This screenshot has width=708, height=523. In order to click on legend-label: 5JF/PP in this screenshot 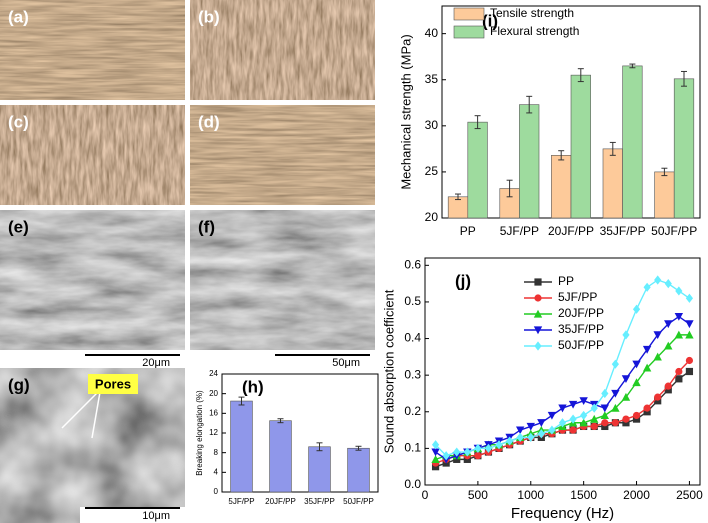, I will do `click(577, 297)`.